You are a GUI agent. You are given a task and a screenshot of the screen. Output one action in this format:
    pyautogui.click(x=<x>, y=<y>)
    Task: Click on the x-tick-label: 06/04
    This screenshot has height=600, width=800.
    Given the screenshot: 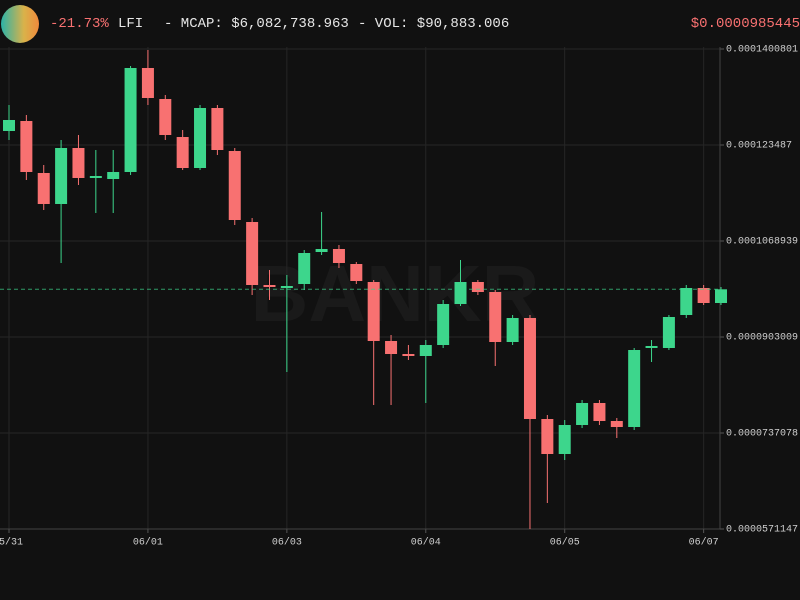 What is the action you would take?
    pyautogui.click(x=426, y=543)
    